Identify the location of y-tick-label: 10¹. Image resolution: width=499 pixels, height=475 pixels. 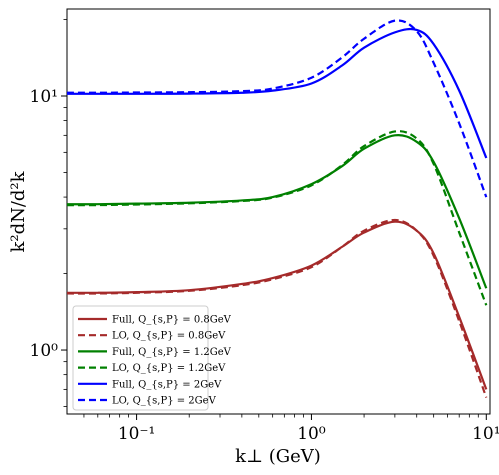
(44, 97).